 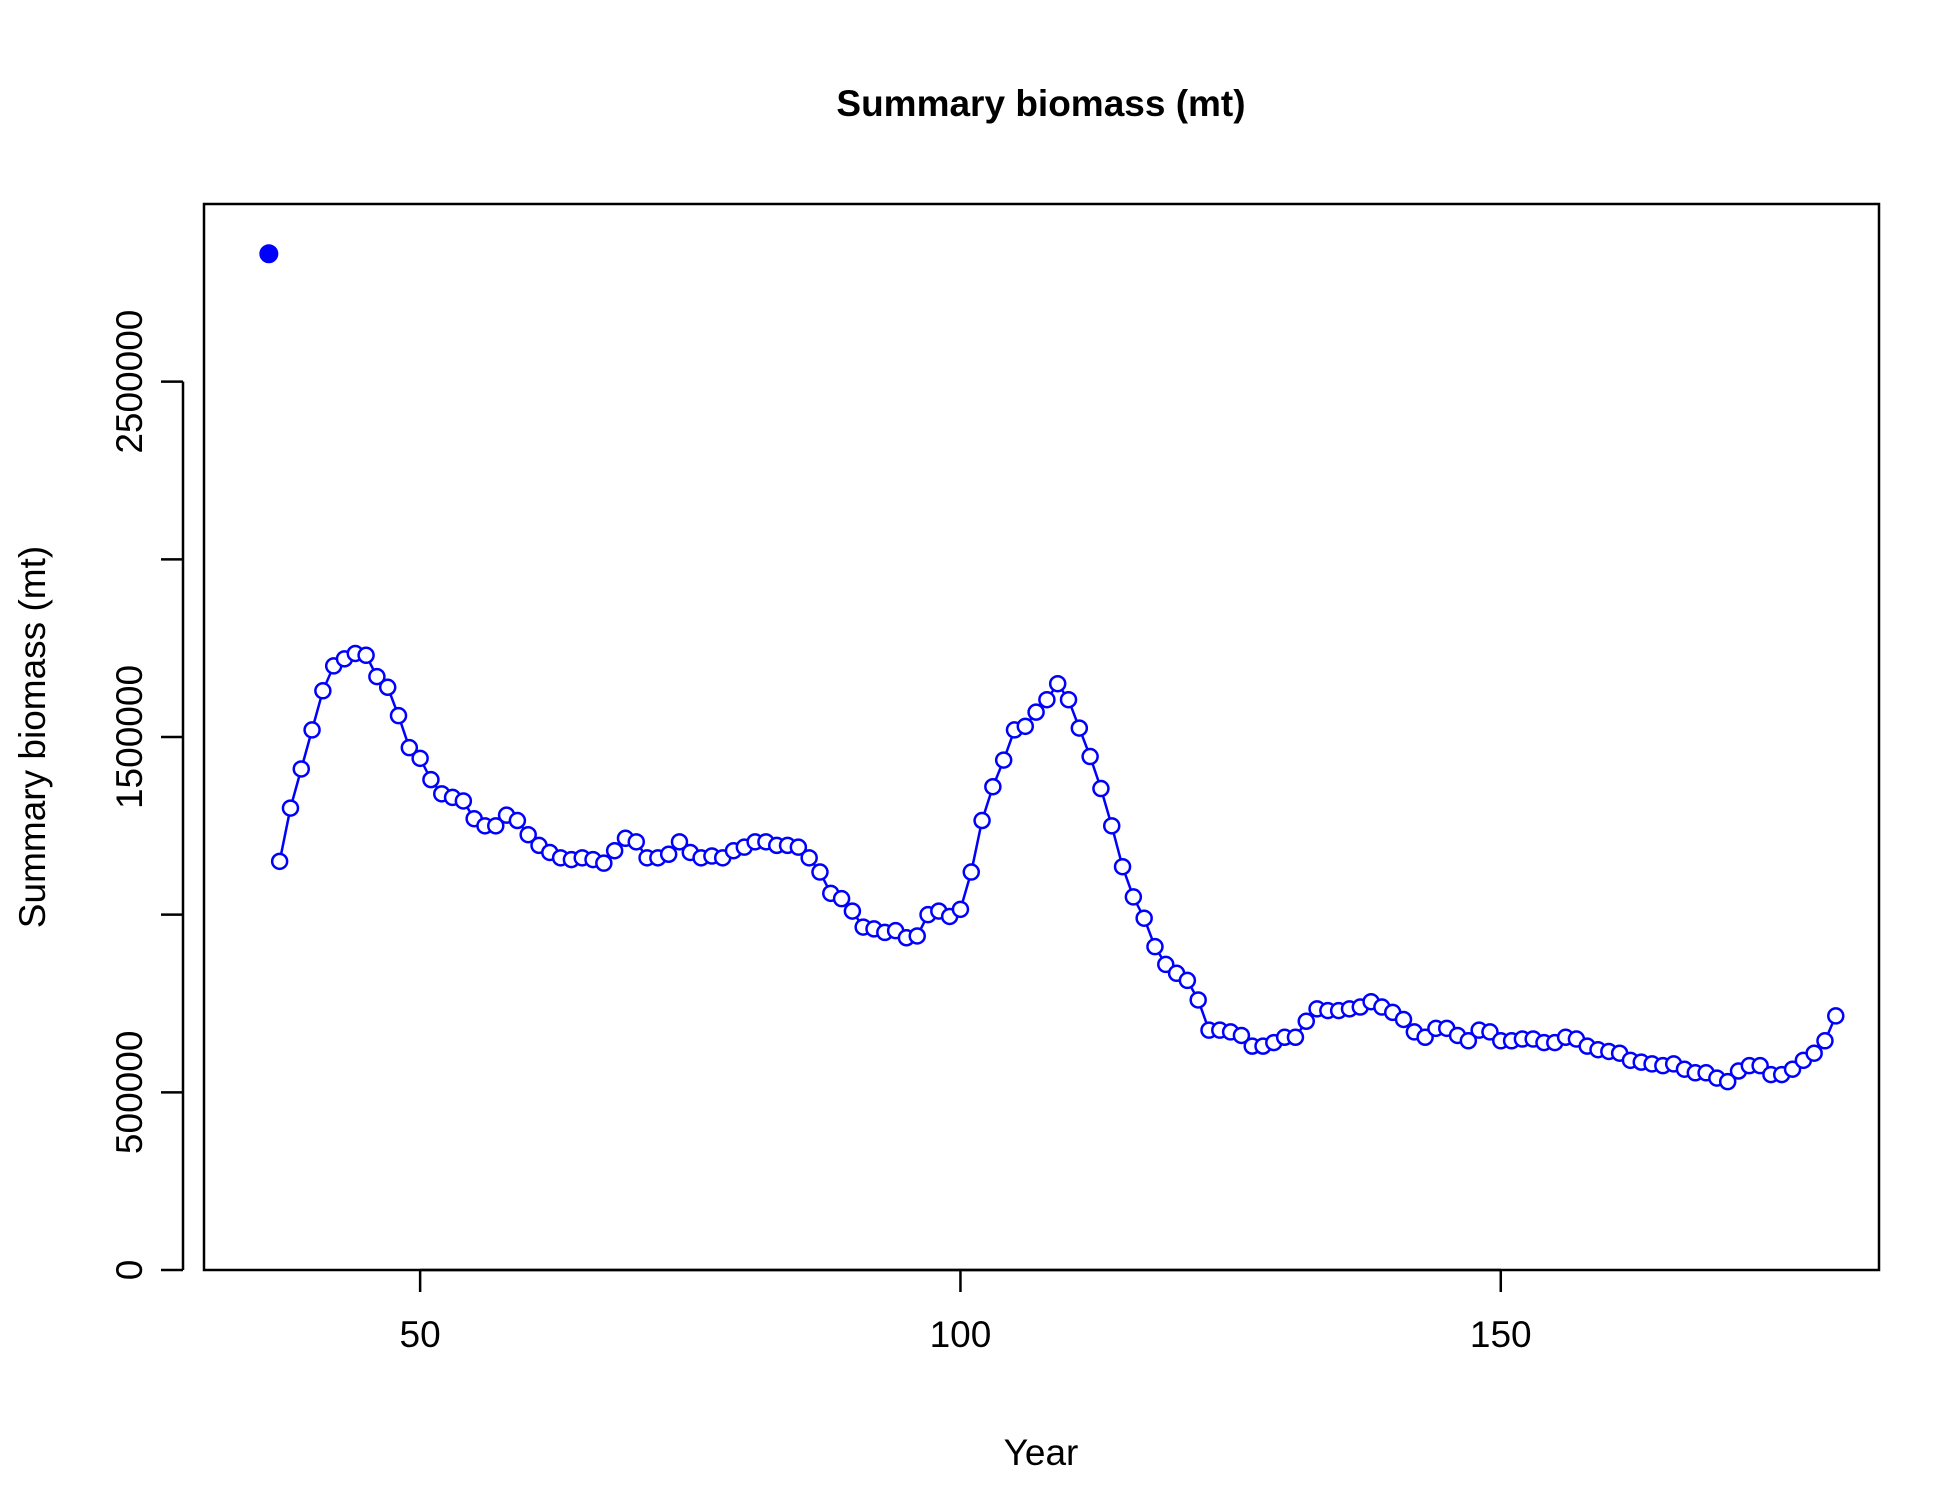 What do you see at coordinates (269, 254) in the screenshot?
I see `virgin-biomass-point` at bounding box center [269, 254].